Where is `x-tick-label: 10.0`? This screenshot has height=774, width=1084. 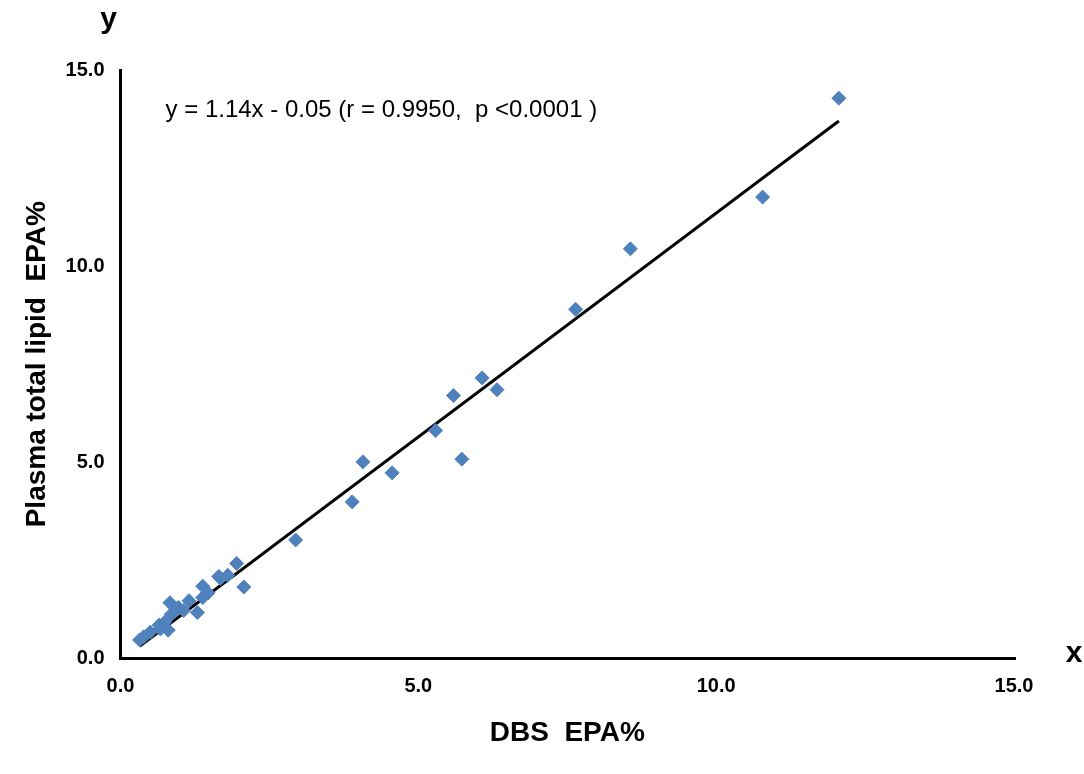 x-tick-label: 10.0 is located at coordinates (716, 684).